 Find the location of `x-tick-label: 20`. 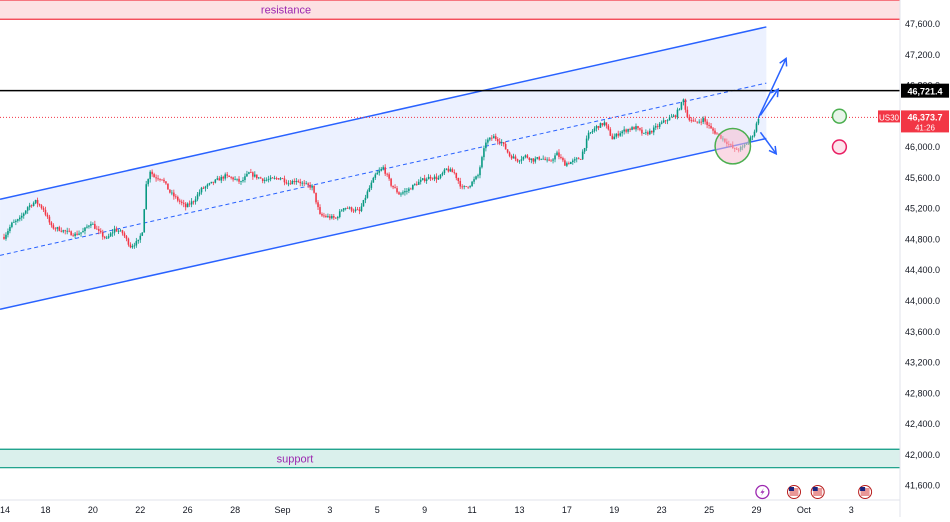

x-tick-label: 20 is located at coordinates (93, 510).